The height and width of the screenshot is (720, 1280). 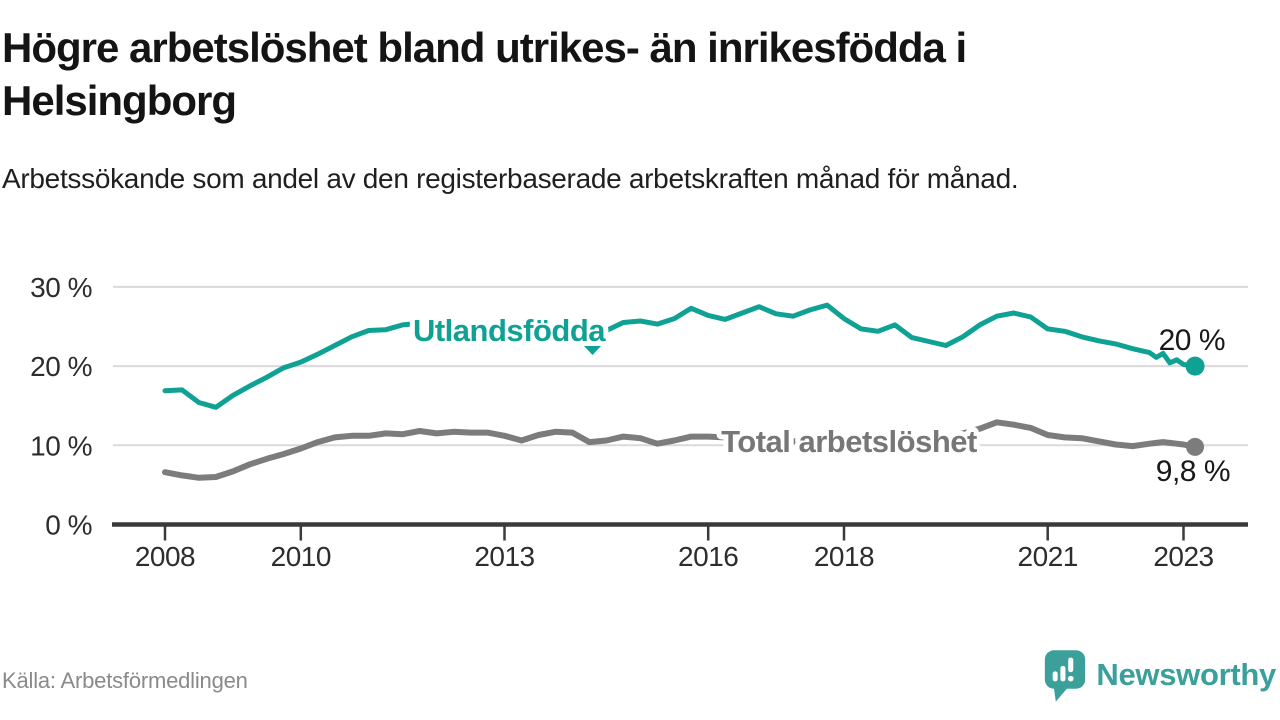 I want to click on line-utlandsfodda, so click(x=680, y=356).